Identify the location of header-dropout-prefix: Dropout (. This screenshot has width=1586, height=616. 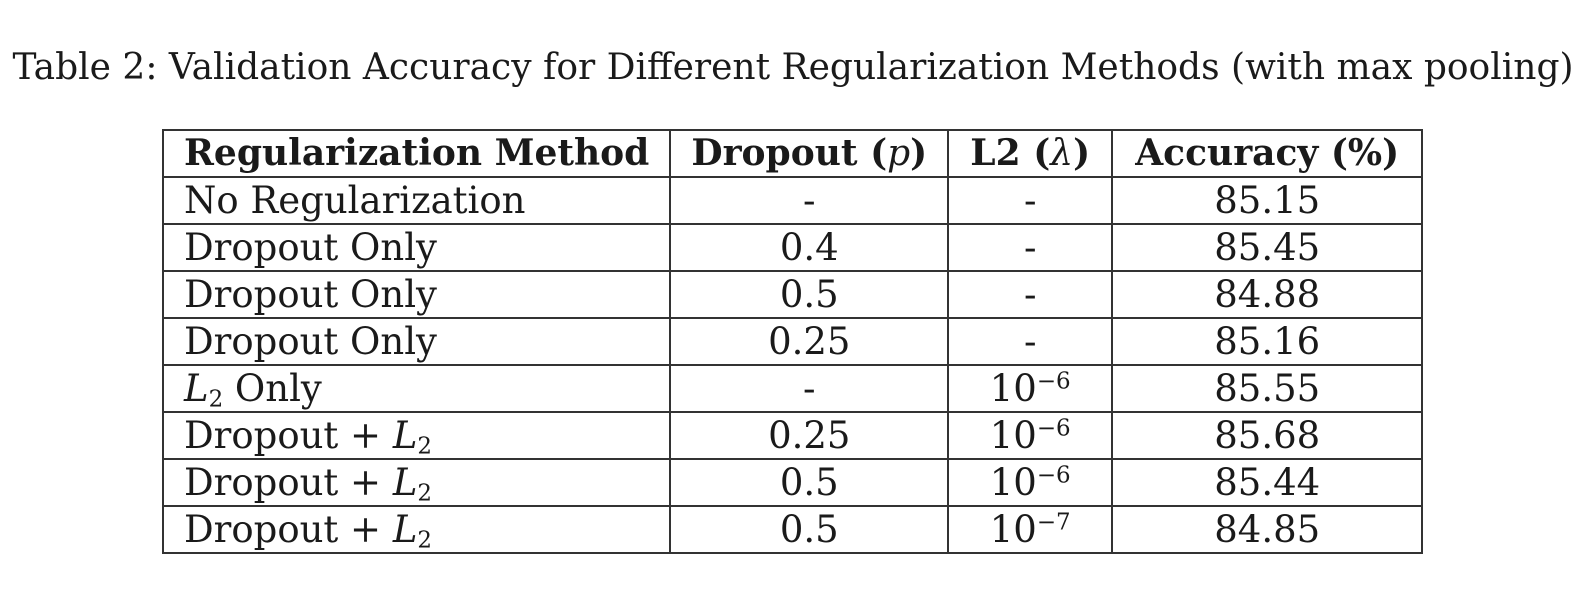
(789, 153).